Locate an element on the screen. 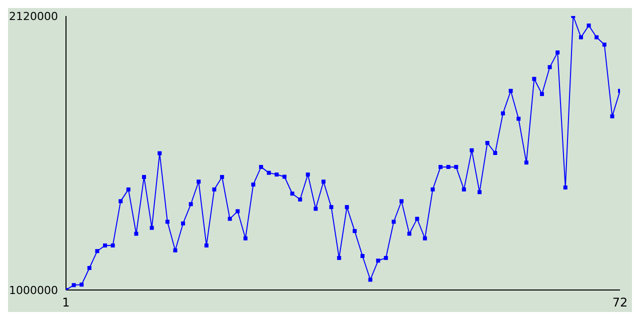  y-tick-label: 2120000 is located at coordinates (33, 16).